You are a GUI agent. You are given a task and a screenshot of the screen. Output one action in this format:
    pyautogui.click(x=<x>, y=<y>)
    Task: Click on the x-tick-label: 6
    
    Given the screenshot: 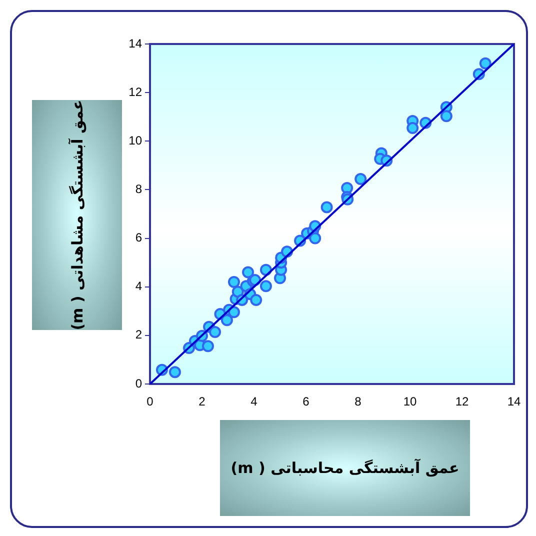 What is the action you would take?
    pyautogui.click(x=306, y=401)
    